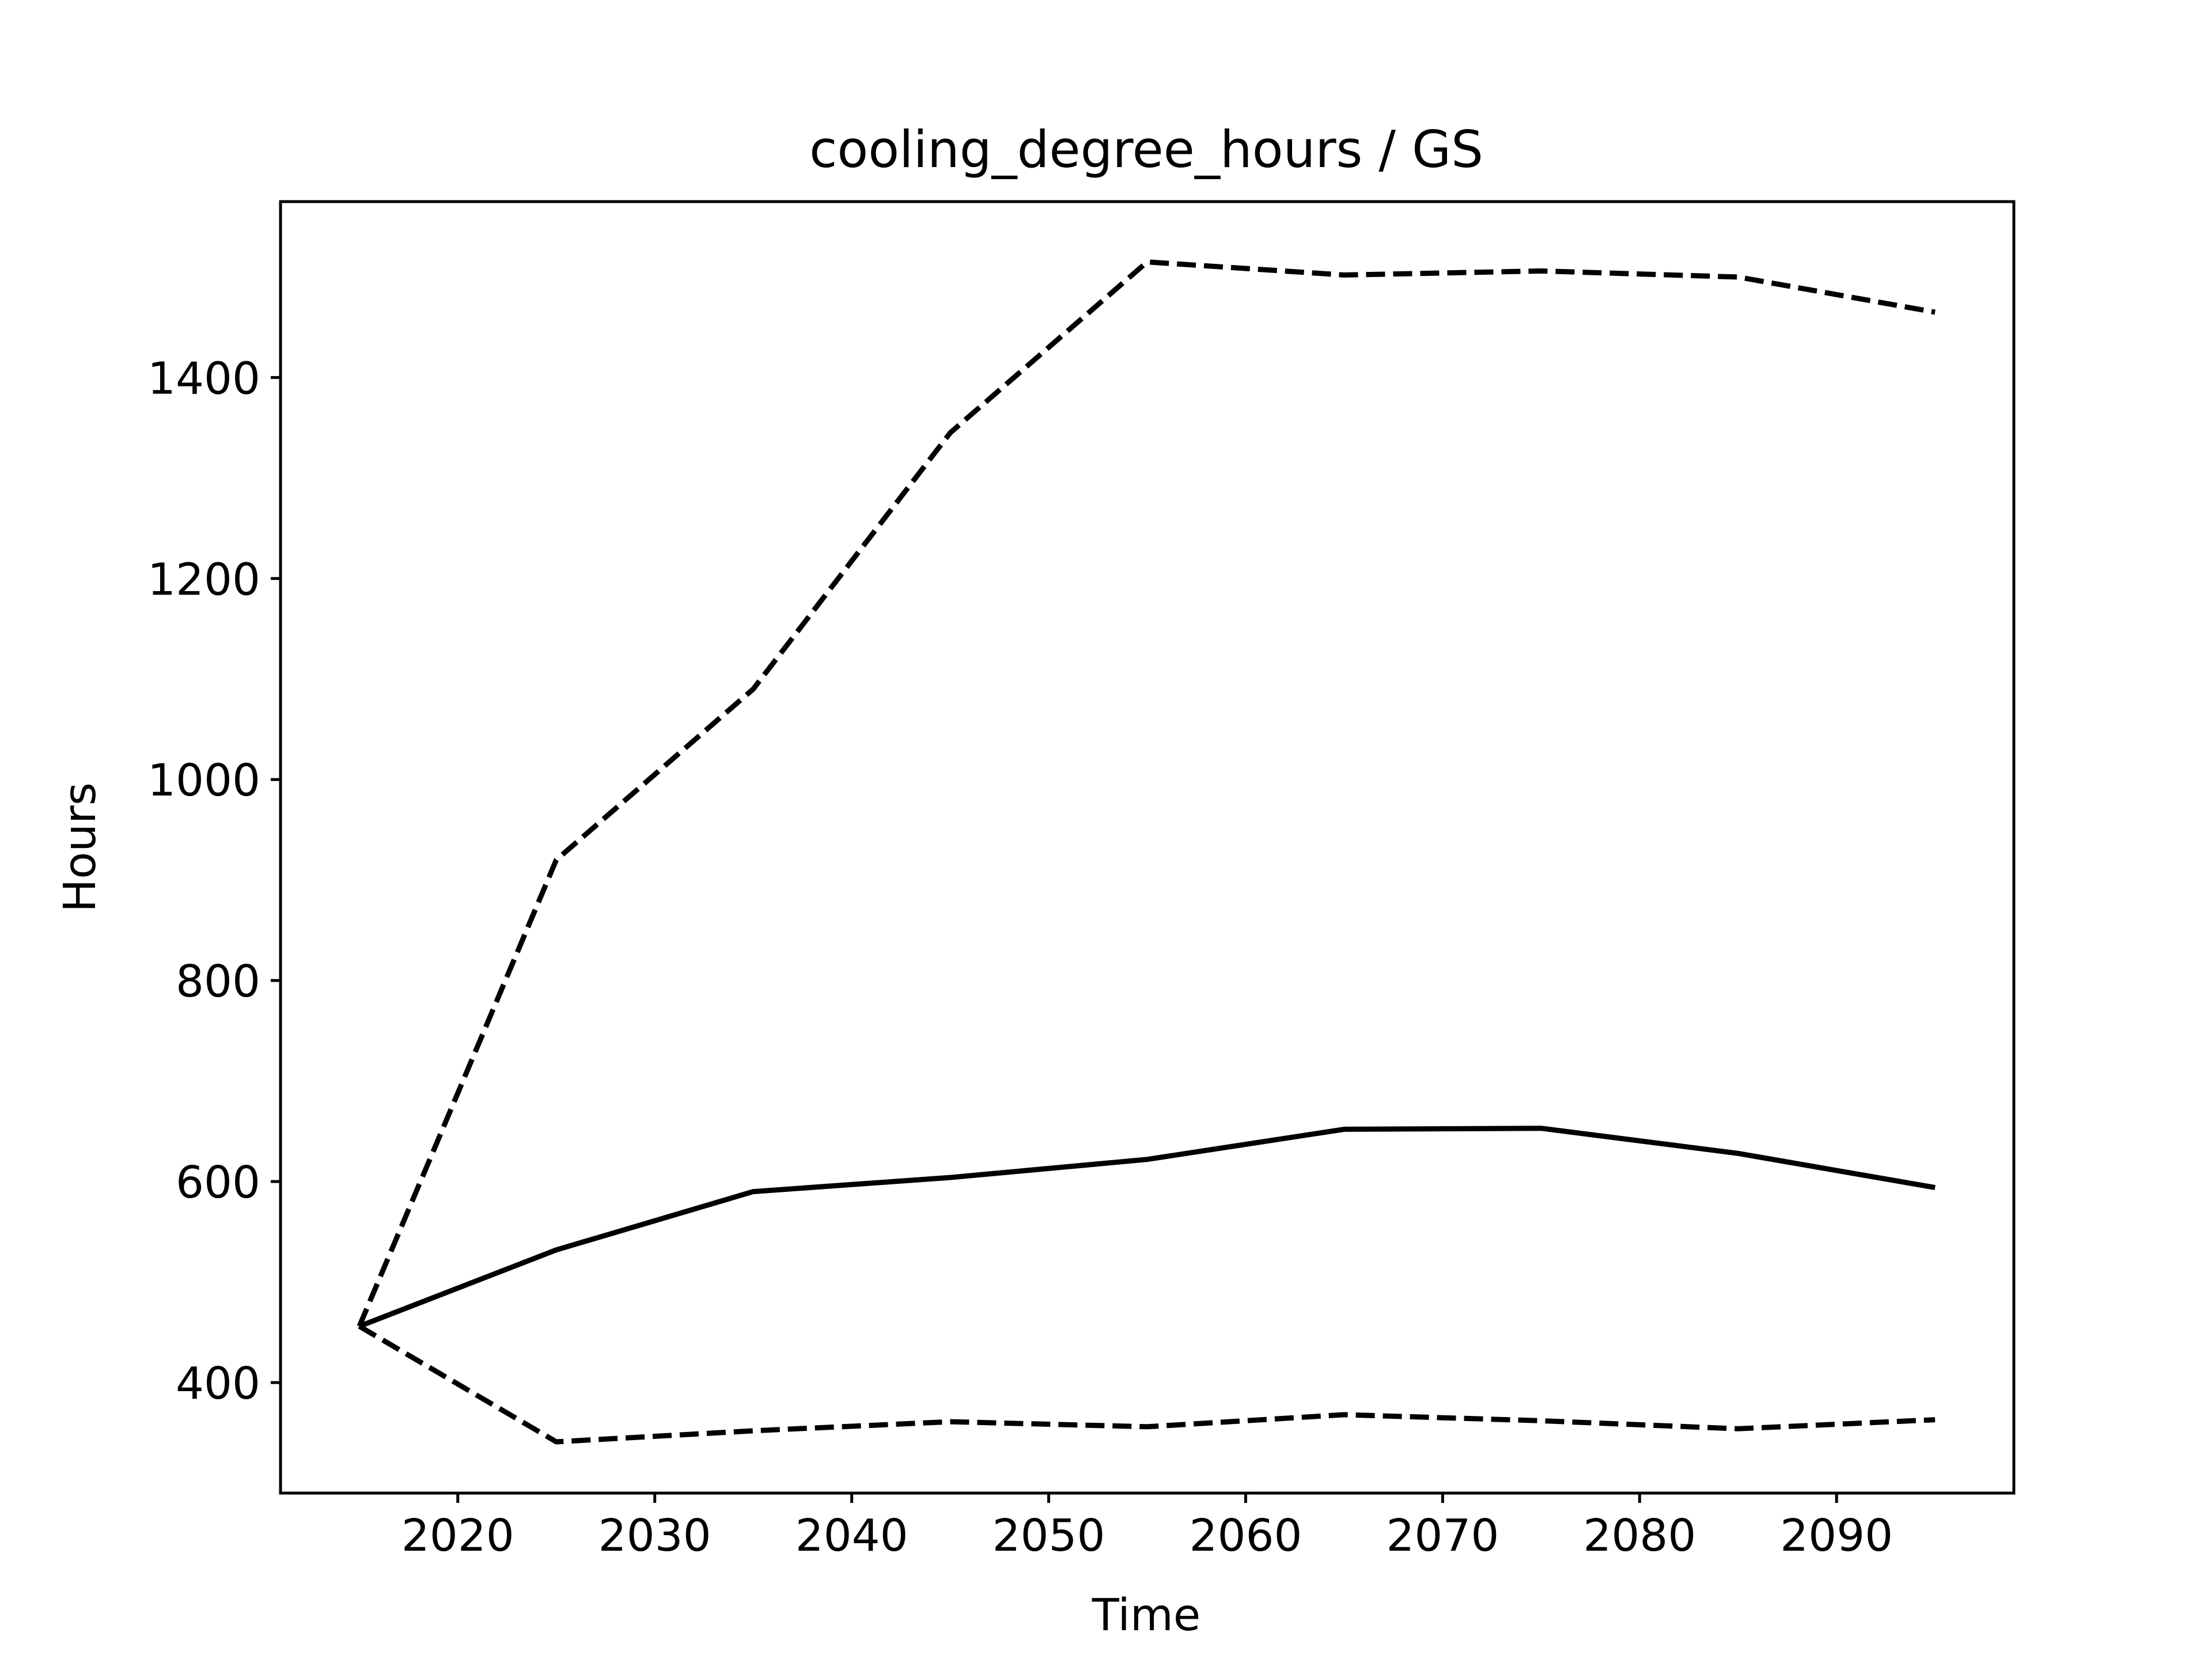 The width and height of the screenshot is (2212, 1659). What do you see at coordinates (218, 1384) in the screenshot?
I see `y-tick-label: 400` at bounding box center [218, 1384].